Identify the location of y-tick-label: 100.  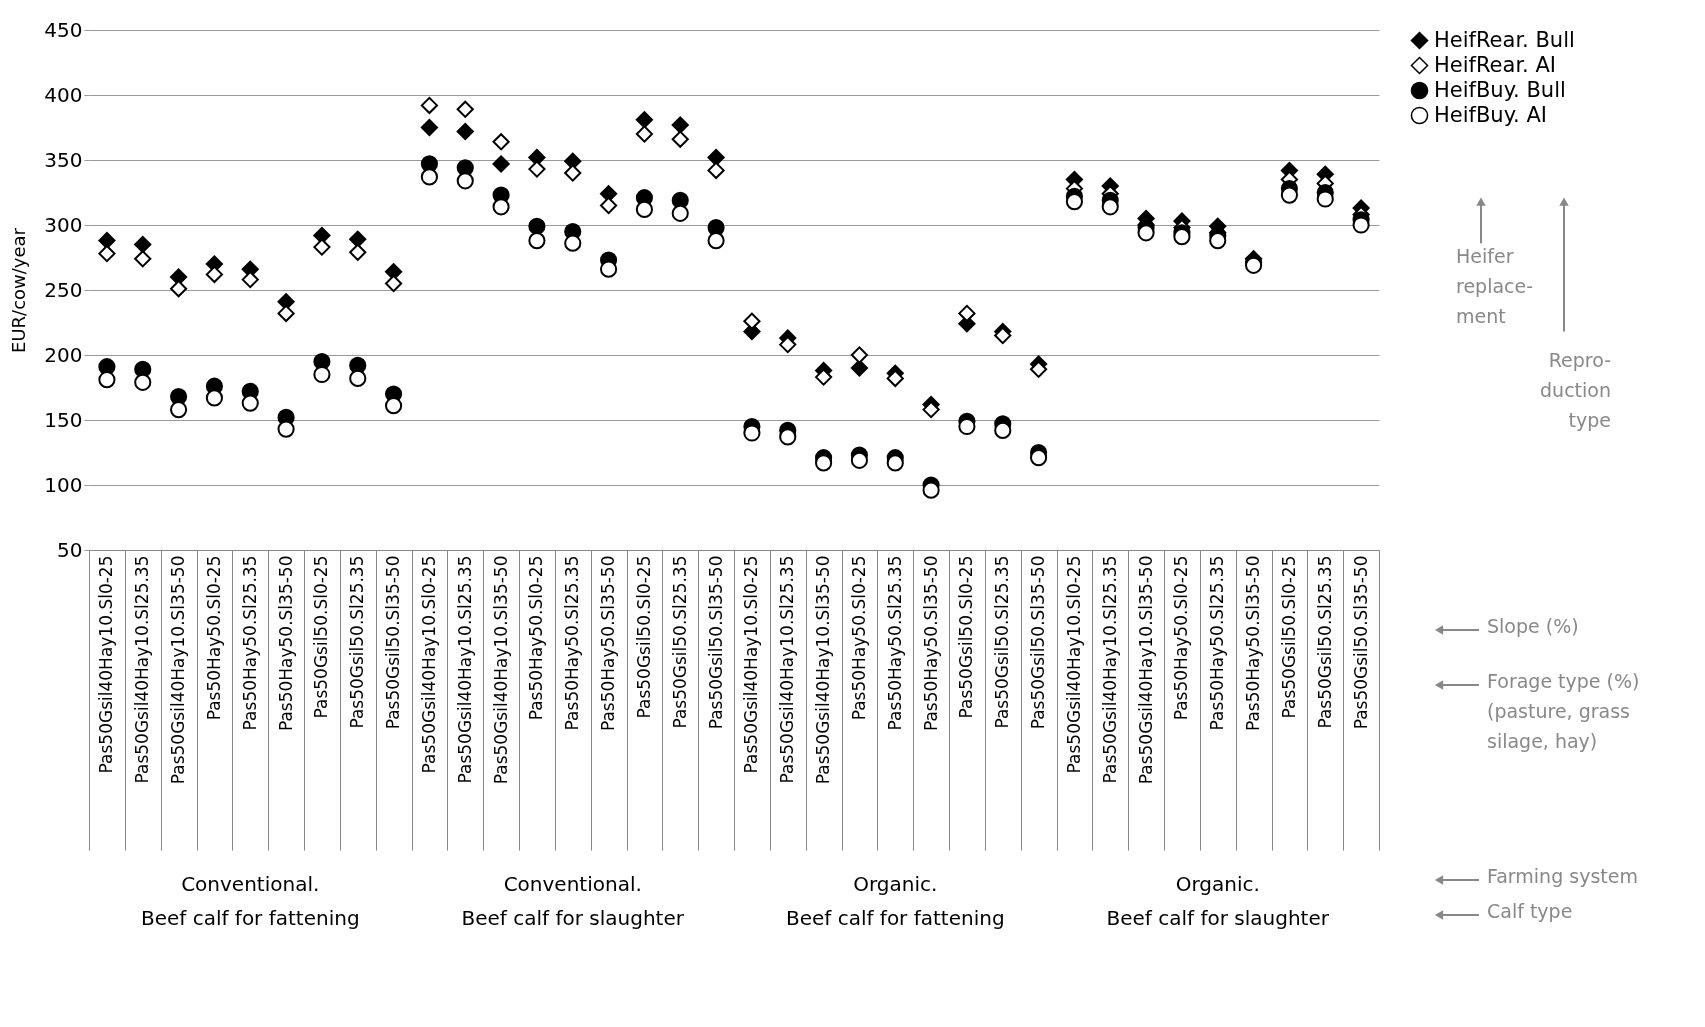
(63, 484).